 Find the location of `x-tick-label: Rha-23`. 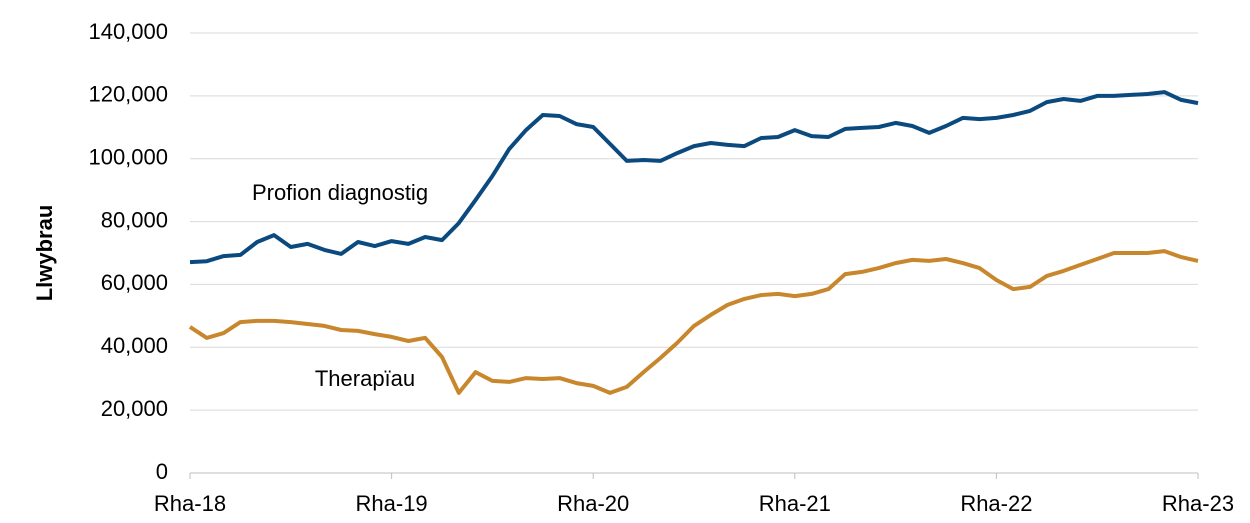

x-tick-label: Rha-23 is located at coordinates (1198, 503).